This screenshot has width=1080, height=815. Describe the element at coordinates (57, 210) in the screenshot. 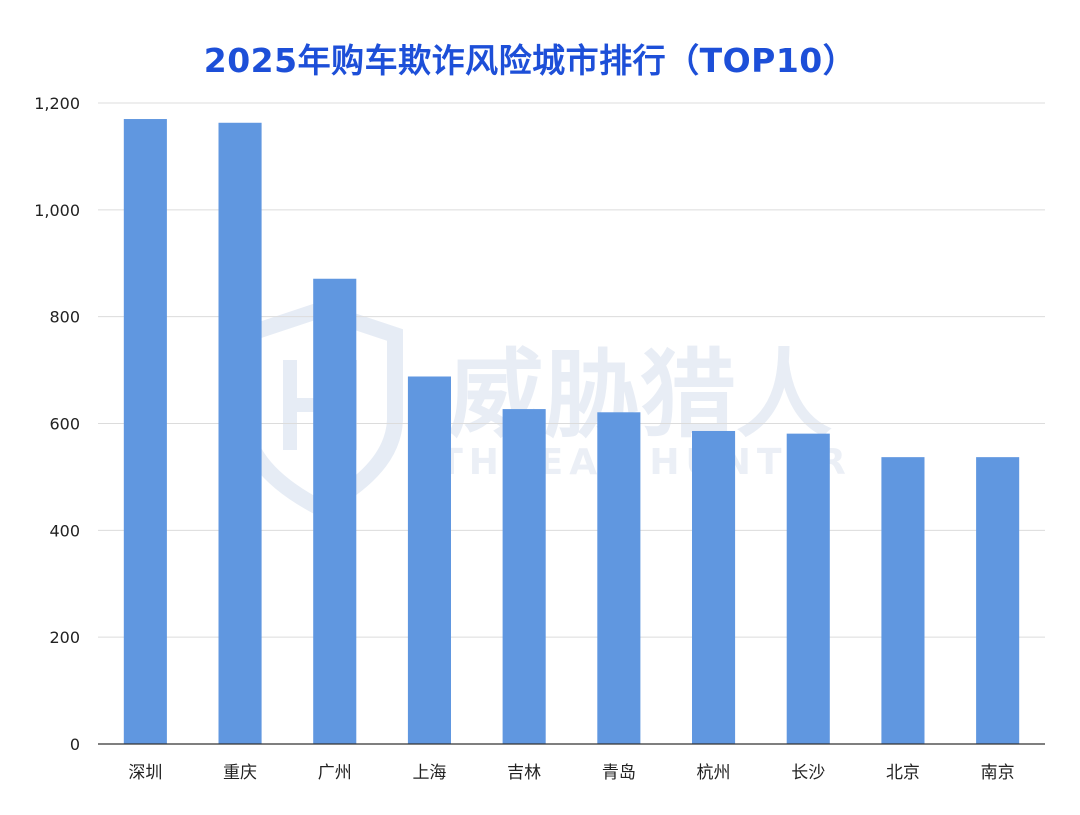

I see `y-tick-label: 1,000` at that location.